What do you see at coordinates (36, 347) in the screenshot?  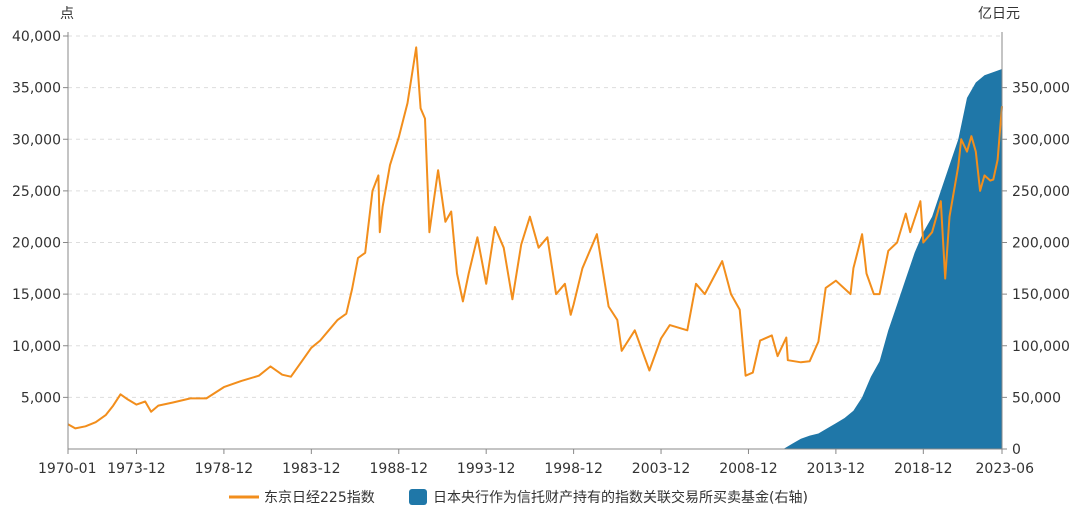 I see `left-tick-label: 10,000` at bounding box center [36, 347].